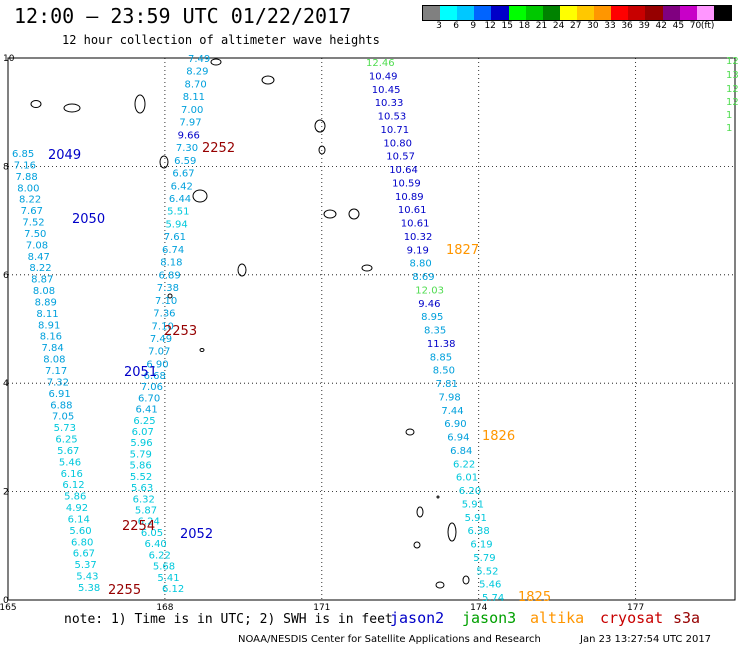 This screenshot has width=740, height=650. What do you see at coordinates (321, 608) in the screenshot?
I see `x-tick-label: 171` at bounding box center [321, 608].